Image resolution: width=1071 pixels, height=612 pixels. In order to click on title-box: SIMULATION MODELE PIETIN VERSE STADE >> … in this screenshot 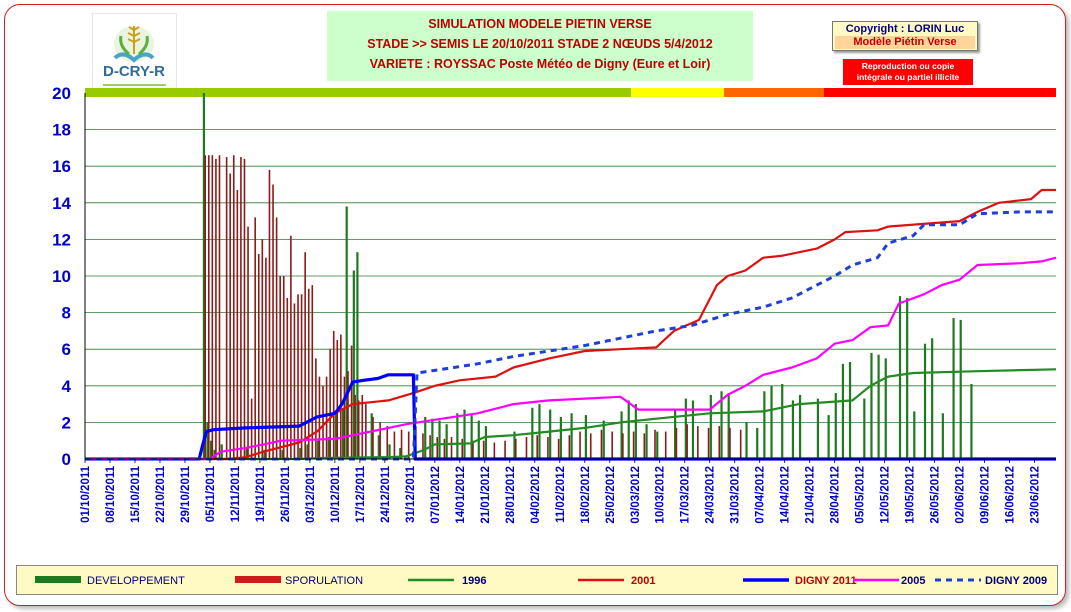, I will do `click(540, 46)`.